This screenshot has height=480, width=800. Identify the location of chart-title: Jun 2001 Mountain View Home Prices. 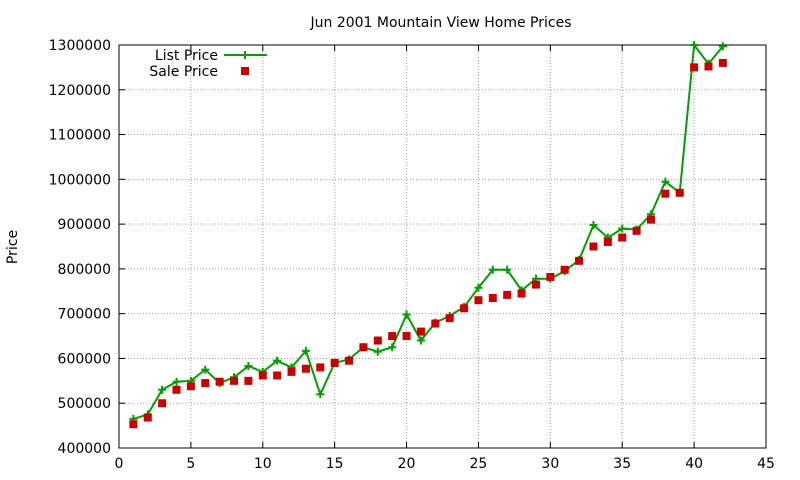
(441, 23).